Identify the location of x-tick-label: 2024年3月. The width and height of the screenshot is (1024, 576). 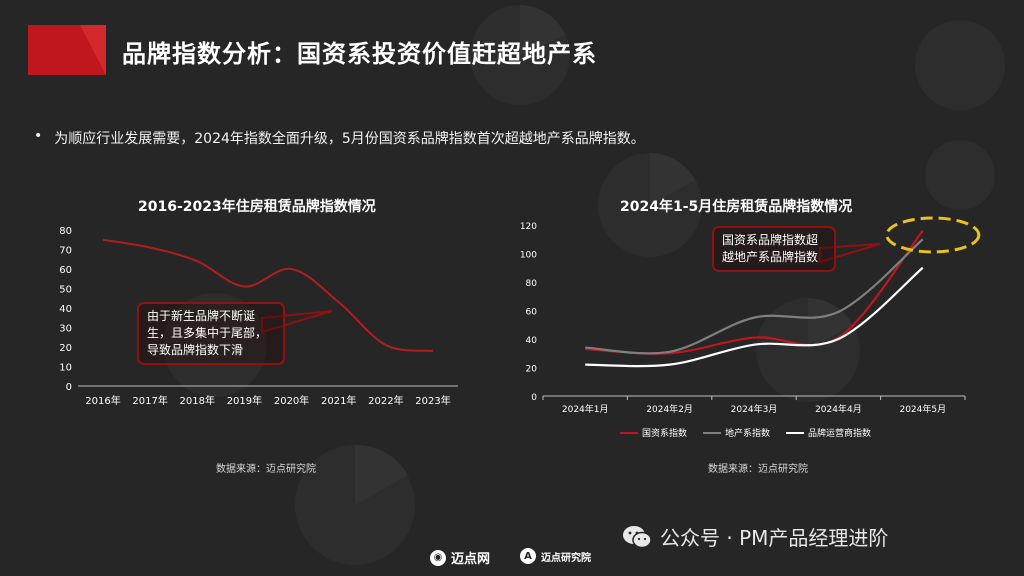
(754, 409).